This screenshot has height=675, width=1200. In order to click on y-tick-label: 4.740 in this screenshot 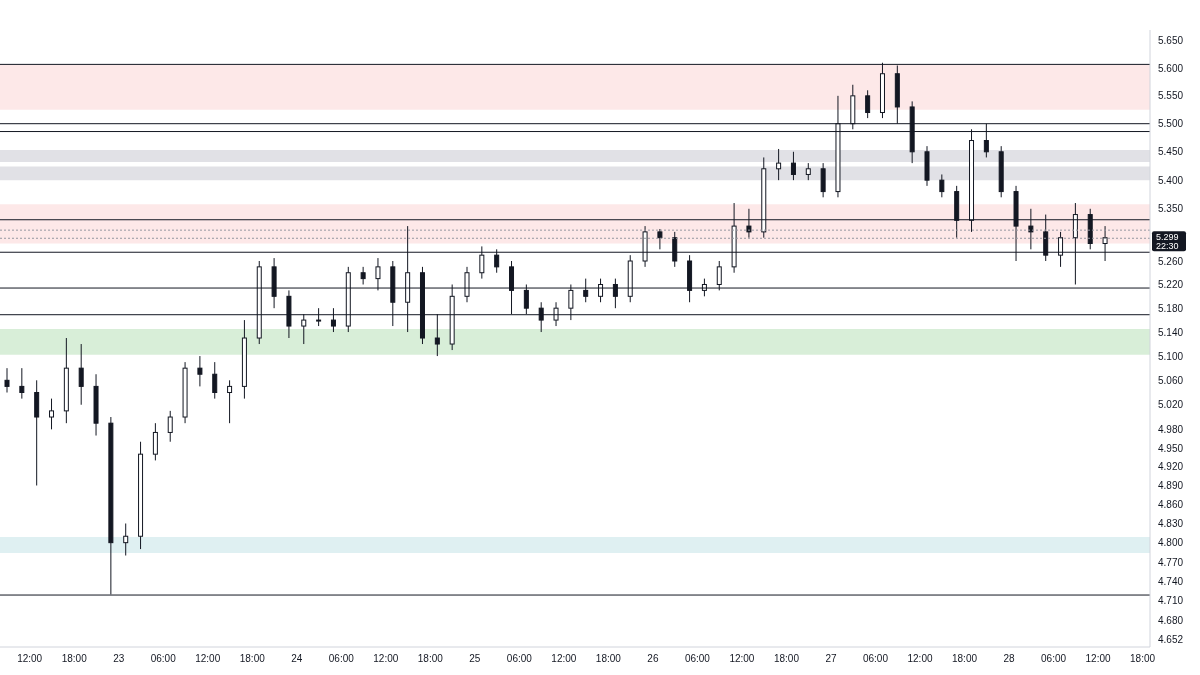, I will do `click(1171, 581)`.